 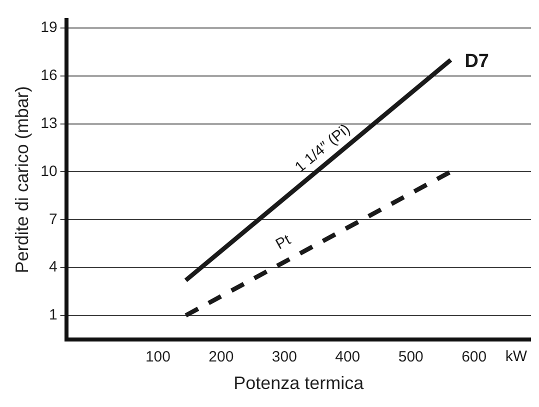 I want to click on text: 1 1/4″ (Pi), so click(x=323, y=148).